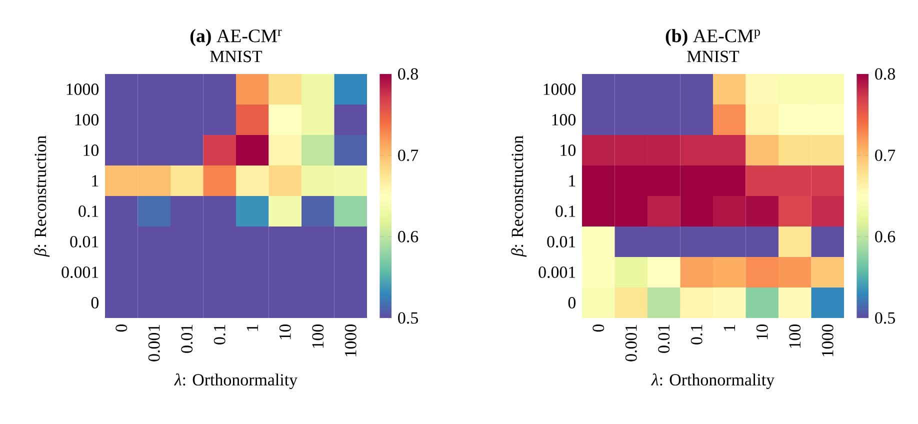 The height and width of the screenshot is (424, 918). I want to click on chart-title: (b) AE-CM$^{p}$, so click(713, 37).